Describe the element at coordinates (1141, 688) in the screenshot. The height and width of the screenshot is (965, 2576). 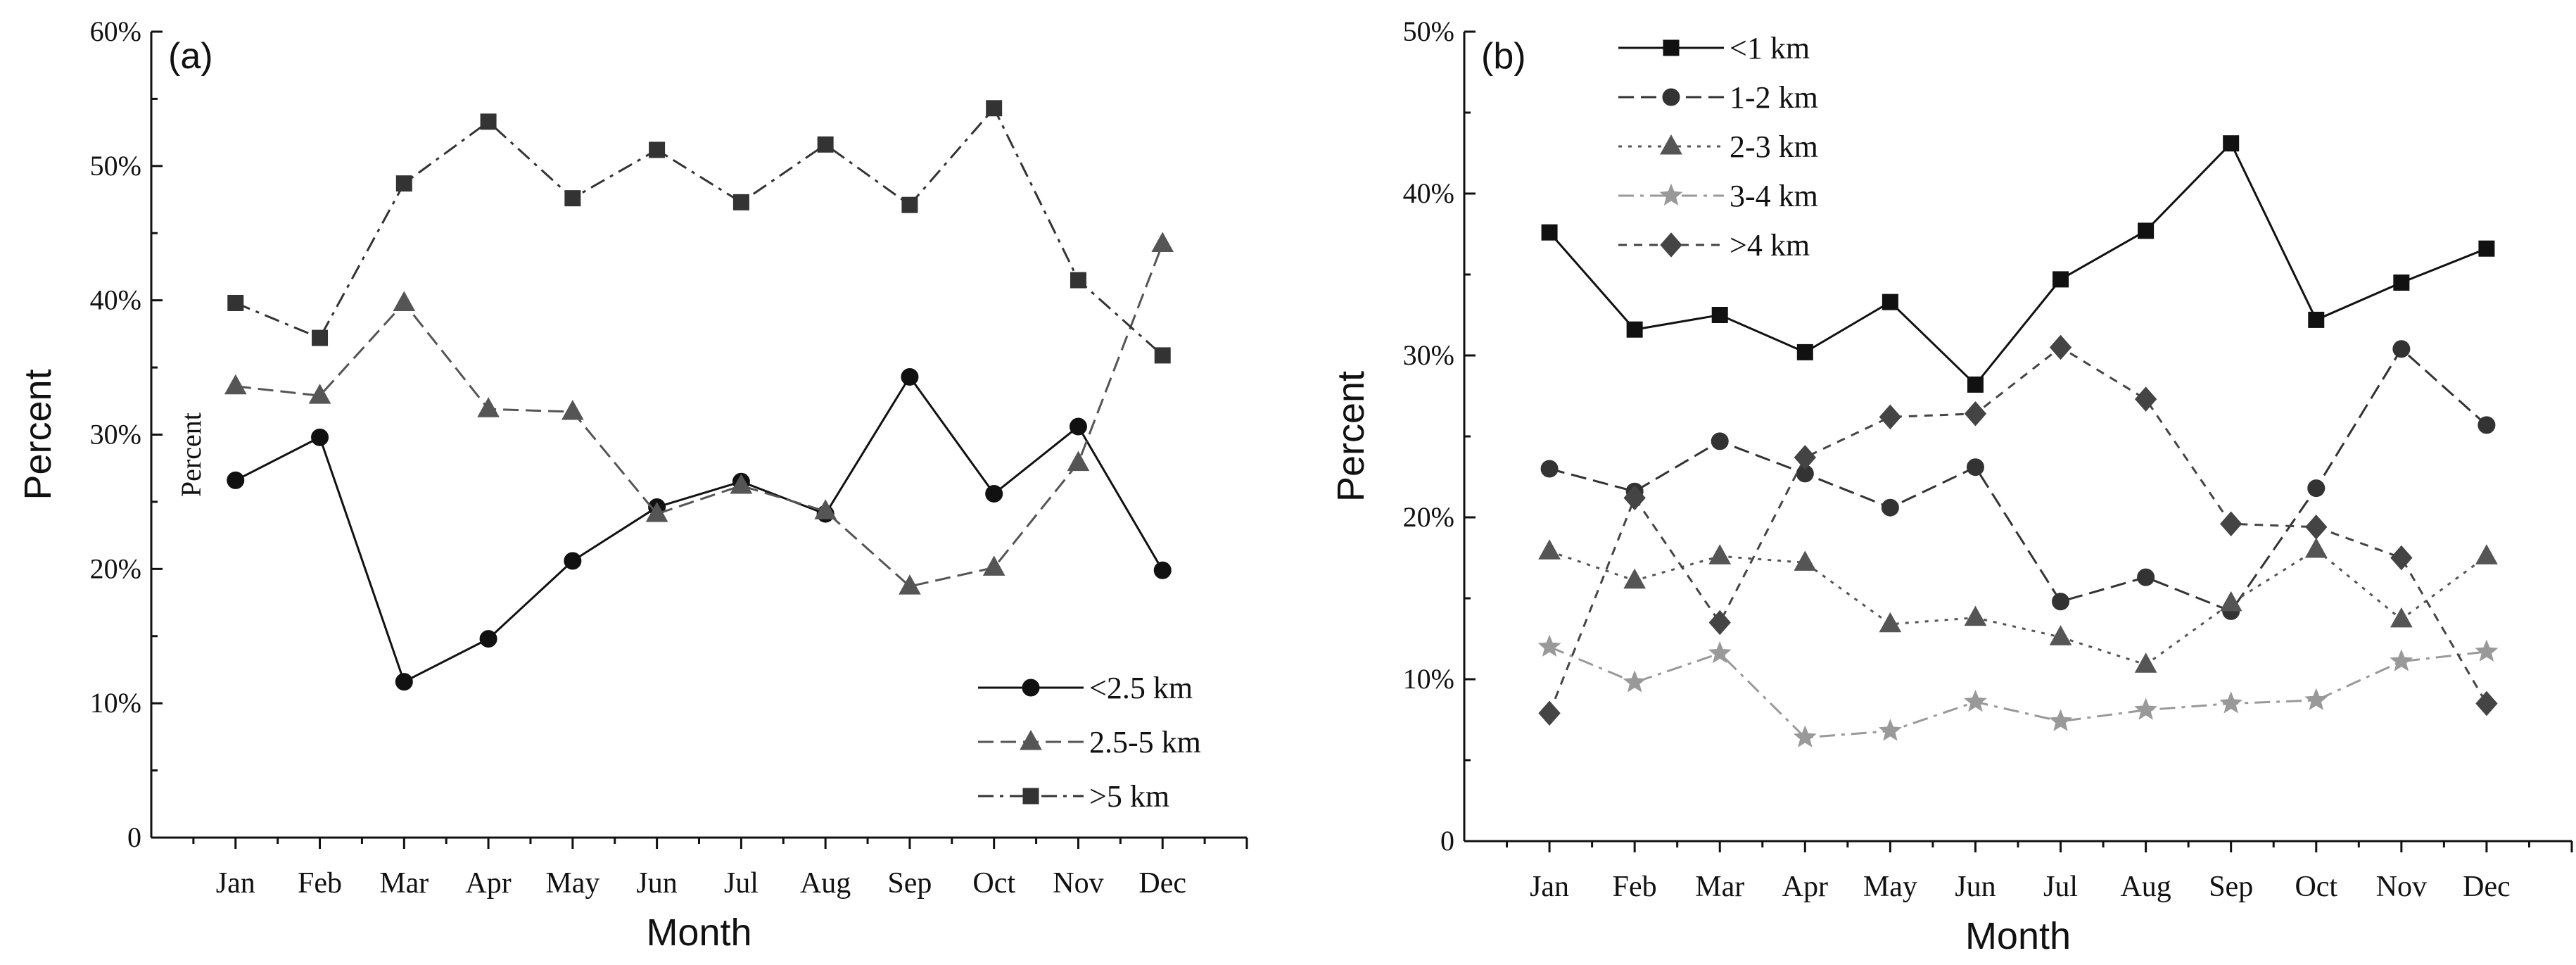
I see `legend-label: <2.5 km` at that location.